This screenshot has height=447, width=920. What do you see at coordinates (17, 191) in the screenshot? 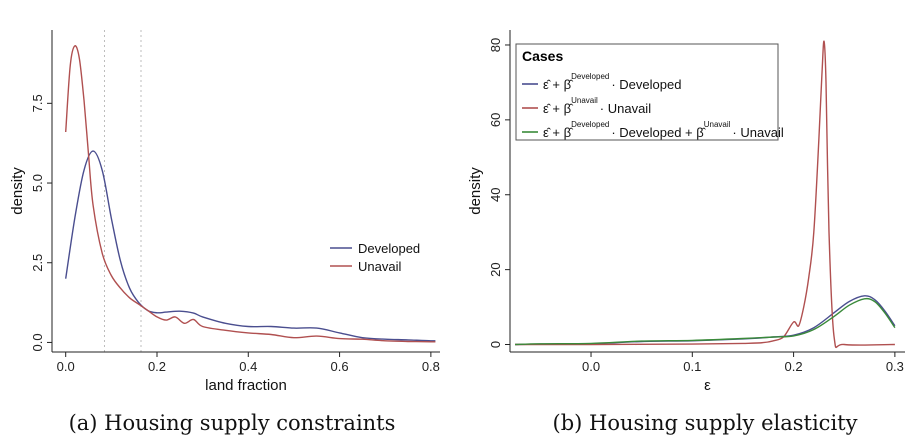
I see `chart-a-ylabel: density` at bounding box center [17, 191].